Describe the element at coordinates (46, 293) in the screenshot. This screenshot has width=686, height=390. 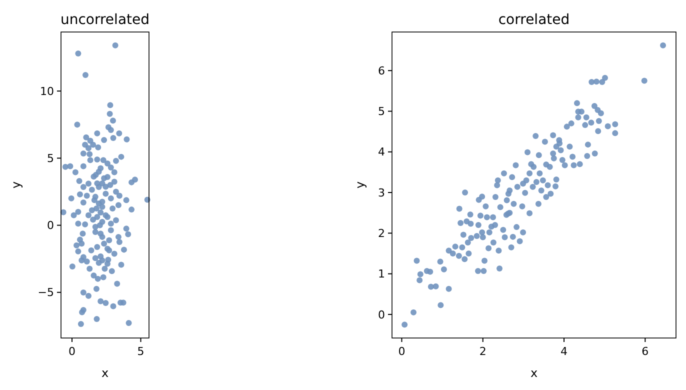
I see `y-tick-label: −5` at that location.